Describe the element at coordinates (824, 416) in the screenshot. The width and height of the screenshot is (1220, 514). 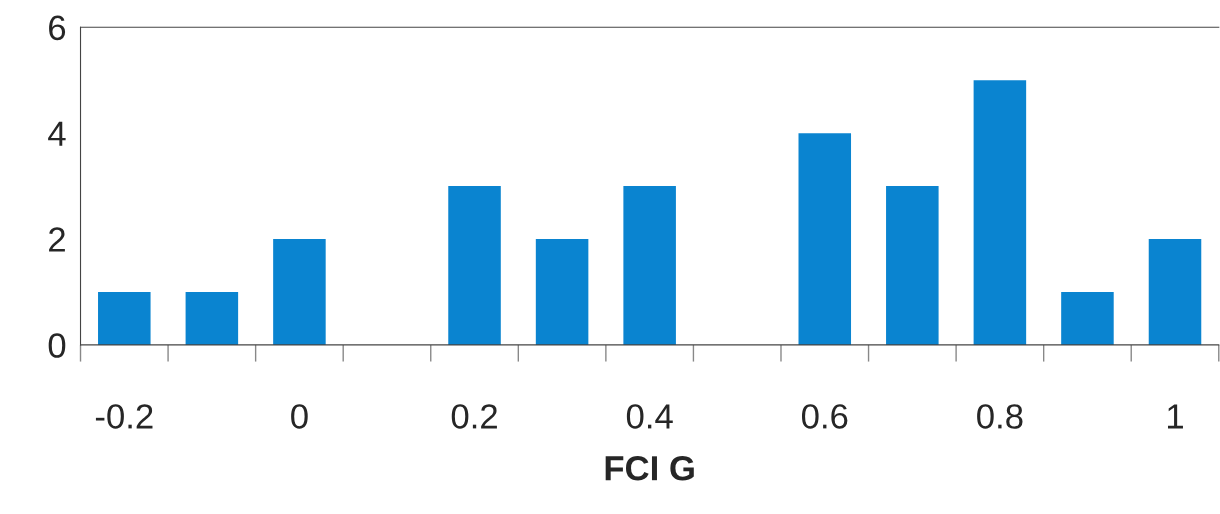
I see `x-tick-label: 0.6` at that location.